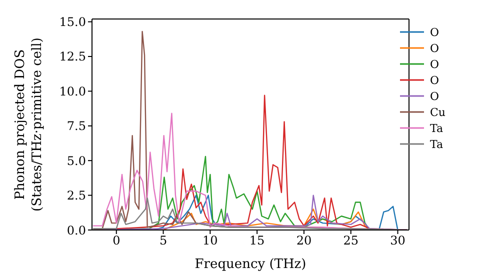 The image size is (500, 280). I want to click on x-tick-label: 20, so click(304, 241).